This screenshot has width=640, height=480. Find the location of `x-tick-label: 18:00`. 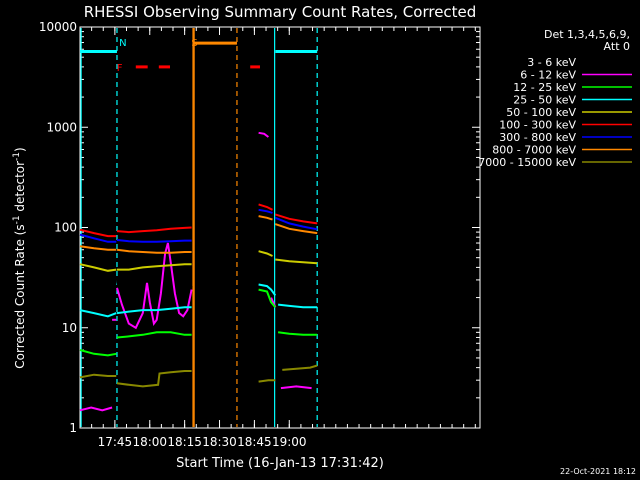

x-tick-label: 18:00 is located at coordinates (149, 442).